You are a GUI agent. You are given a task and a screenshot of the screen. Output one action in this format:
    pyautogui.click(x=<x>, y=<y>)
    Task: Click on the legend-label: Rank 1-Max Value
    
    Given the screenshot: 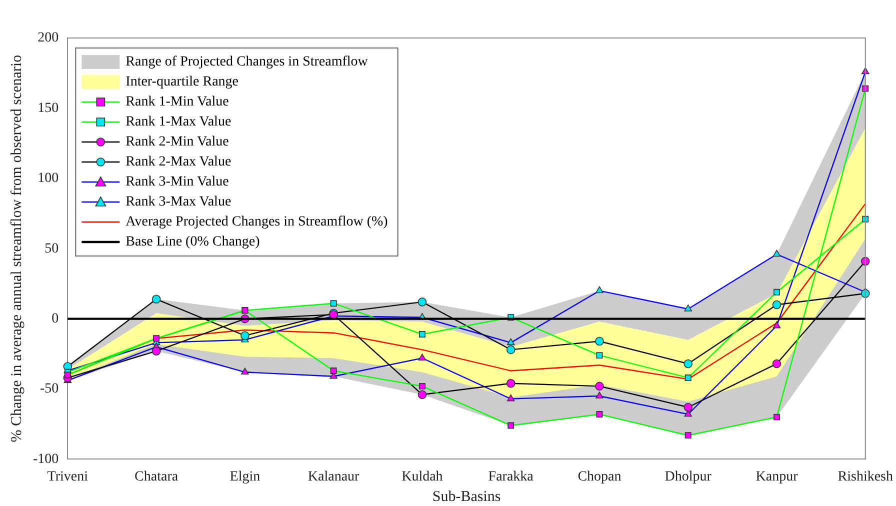 What is the action you would take?
    pyautogui.click(x=179, y=122)
    